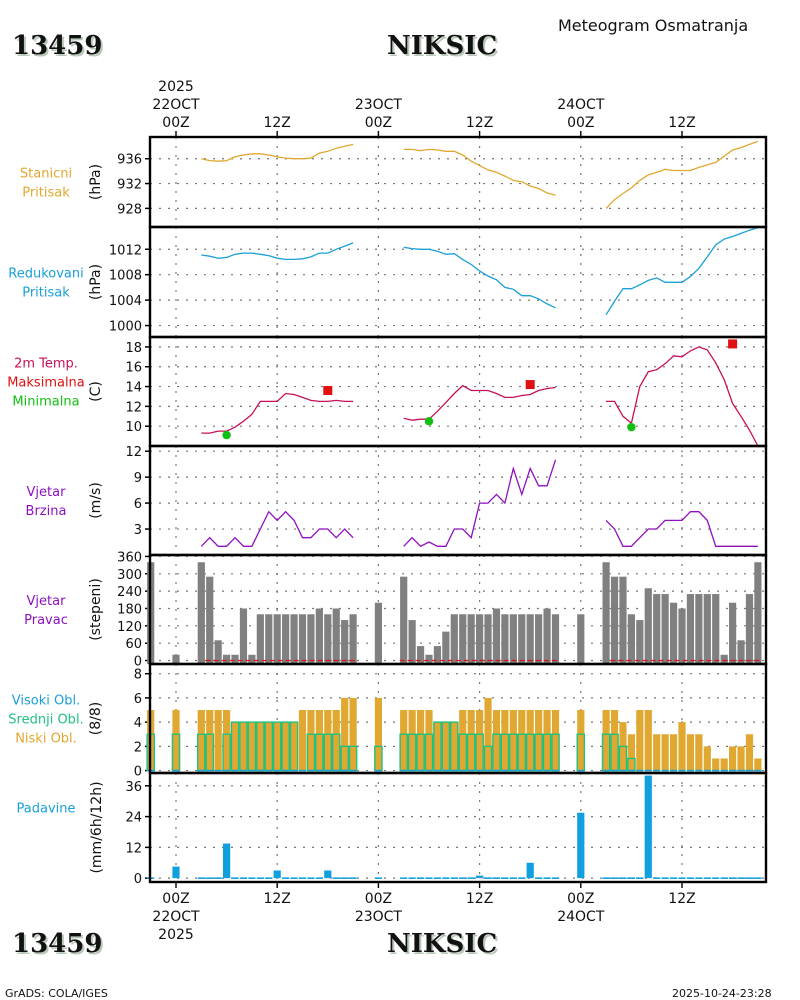 The width and height of the screenshot is (800, 1000). I want to click on top-tick-label: 22OCT, so click(176, 105).